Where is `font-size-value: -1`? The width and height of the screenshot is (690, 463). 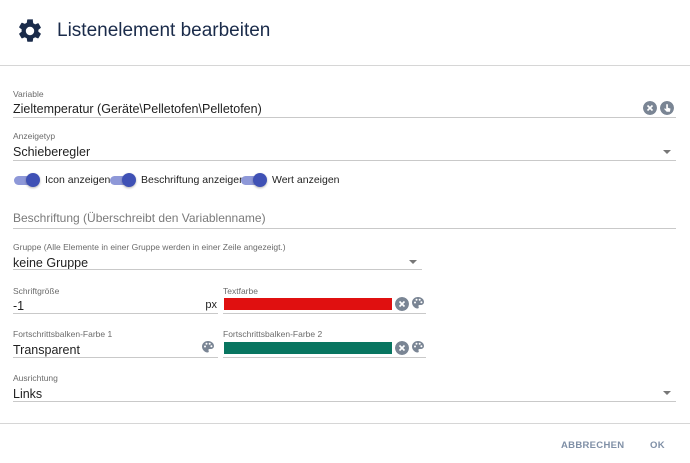 font-size-value: -1 is located at coordinates (19, 306).